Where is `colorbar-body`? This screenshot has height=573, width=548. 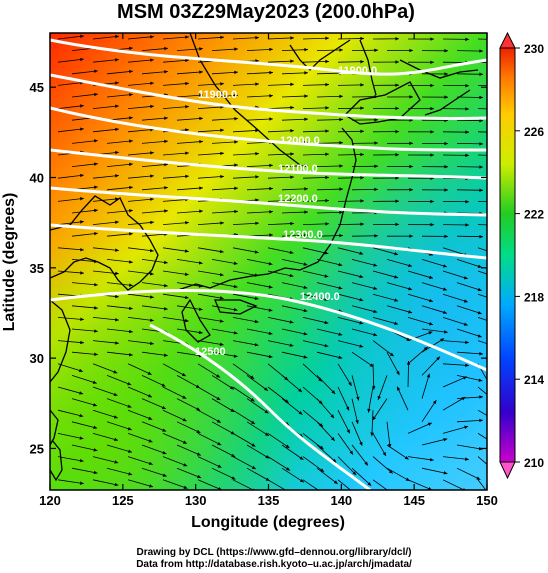
colorbar-body is located at coordinates (507, 255).